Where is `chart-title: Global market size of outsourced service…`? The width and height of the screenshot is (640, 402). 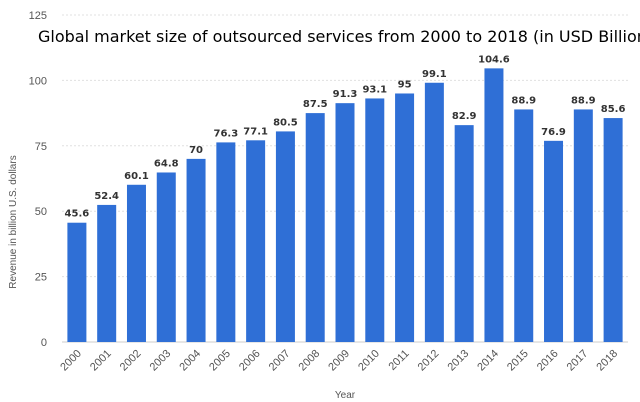 chart-title: Global market size of outsourced service… is located at coordinates (339, 36).